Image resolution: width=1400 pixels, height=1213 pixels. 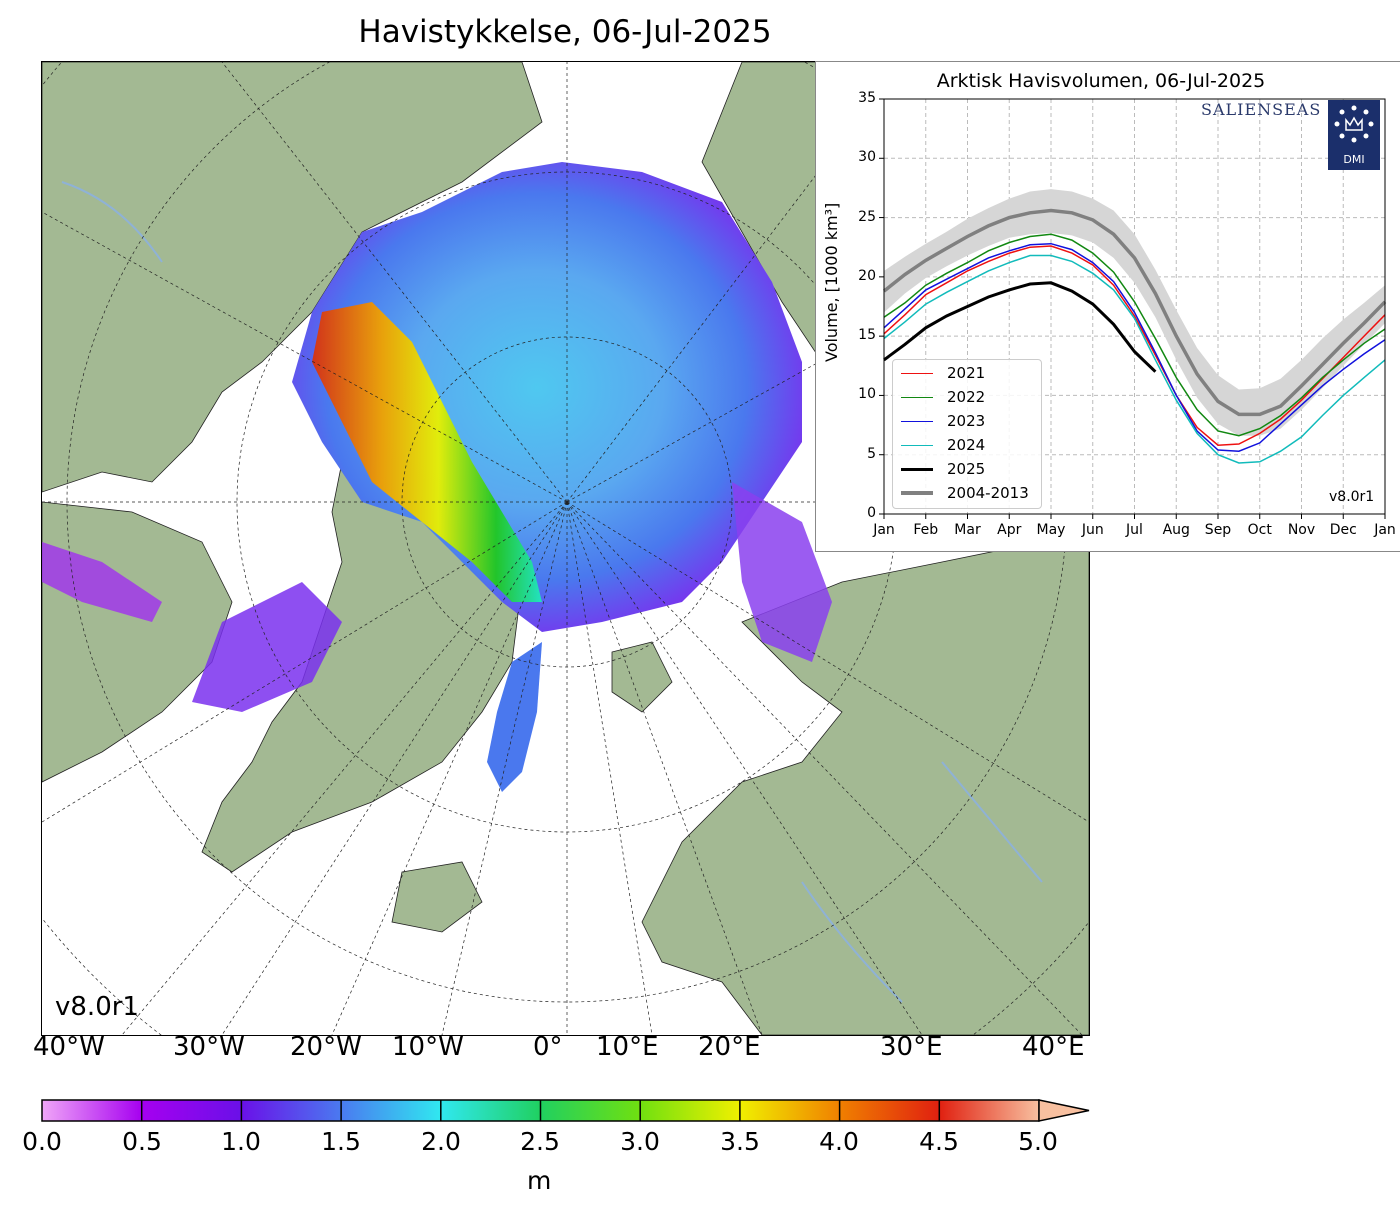 I want to click on x-tick-label: Mar, so click(x=967, y=530).